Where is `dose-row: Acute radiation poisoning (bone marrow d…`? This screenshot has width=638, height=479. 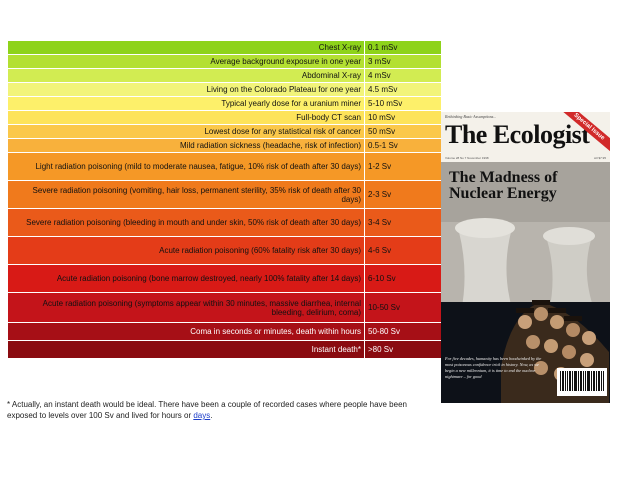
dose-row: Acute radiation poisoning (bone marrow d… is located at coordinates (224, 278).